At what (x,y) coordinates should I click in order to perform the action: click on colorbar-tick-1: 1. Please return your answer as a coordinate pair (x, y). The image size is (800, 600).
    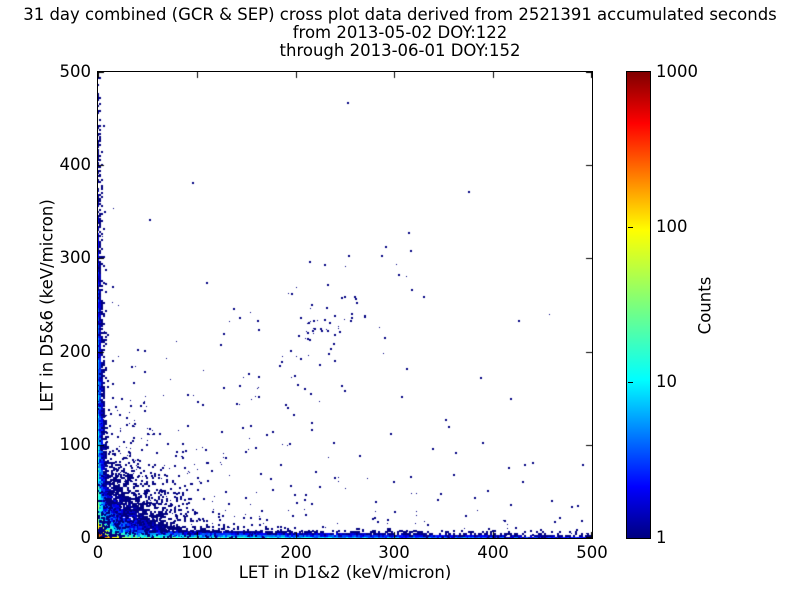
    Looking at the image, I should click on (661, 537).